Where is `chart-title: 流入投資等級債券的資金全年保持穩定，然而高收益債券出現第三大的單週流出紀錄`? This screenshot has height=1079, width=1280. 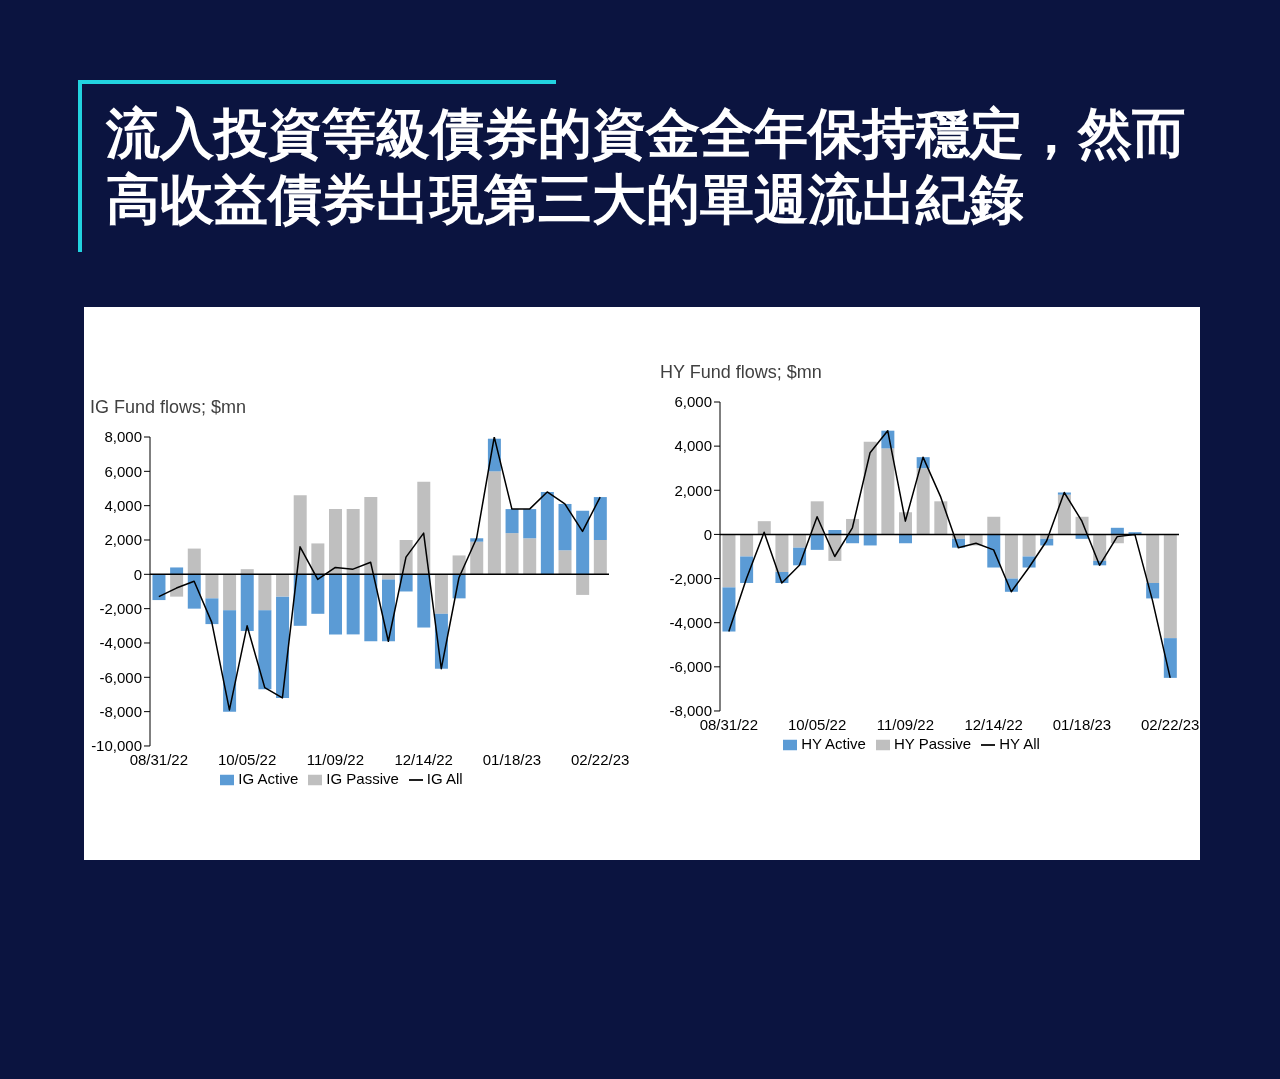 chart-title: 流入投資等級債券的資金全年保持穩定，然而高收益債券出現第三大的單週流出紀錄 is located at coordinates (646, 166).